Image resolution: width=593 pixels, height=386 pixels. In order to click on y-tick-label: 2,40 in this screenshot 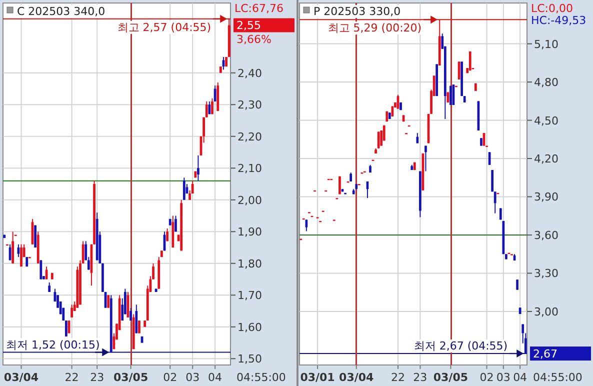, I will do `click(250, 73)`.